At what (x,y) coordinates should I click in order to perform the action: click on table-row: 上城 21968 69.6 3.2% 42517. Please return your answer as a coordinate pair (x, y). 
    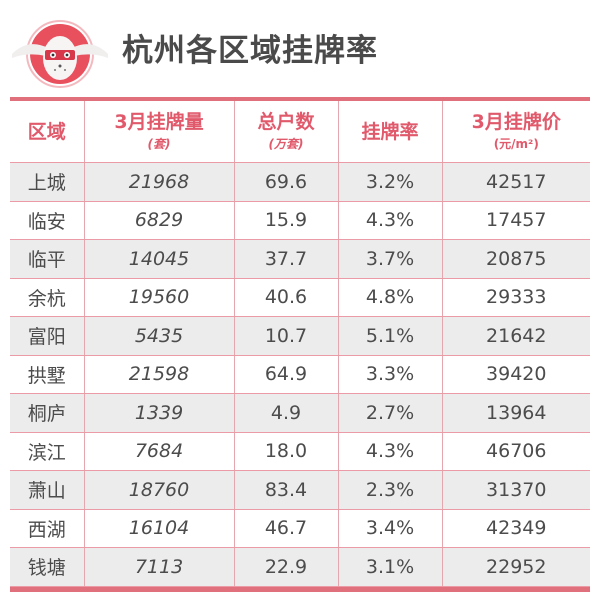
    Looking at the image, I should click on (300, 182).